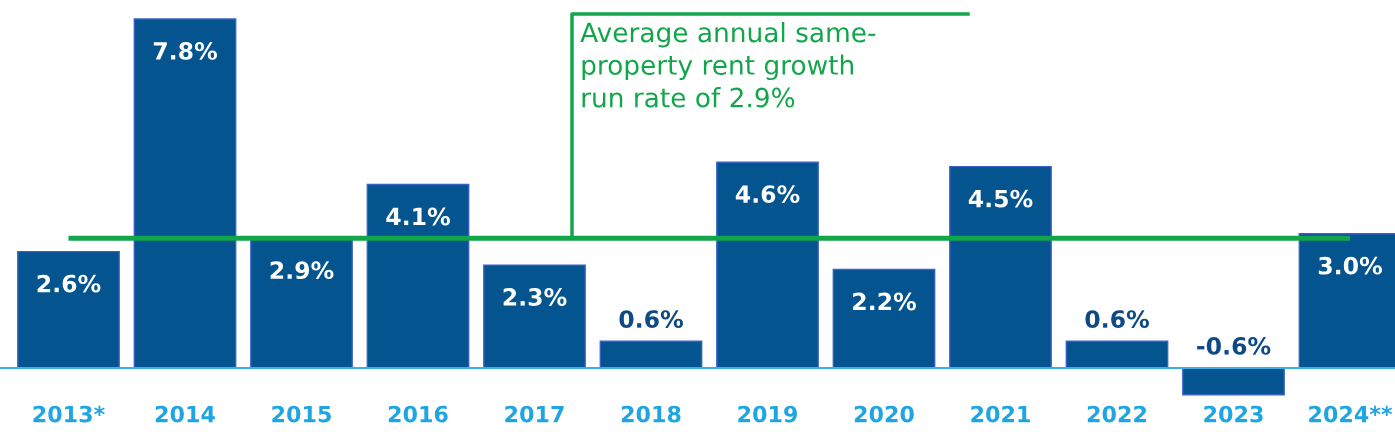 The width and height of the screenshot is (1395, 432). I want to click on x-tick-label: 2023, so click(1233, 414).